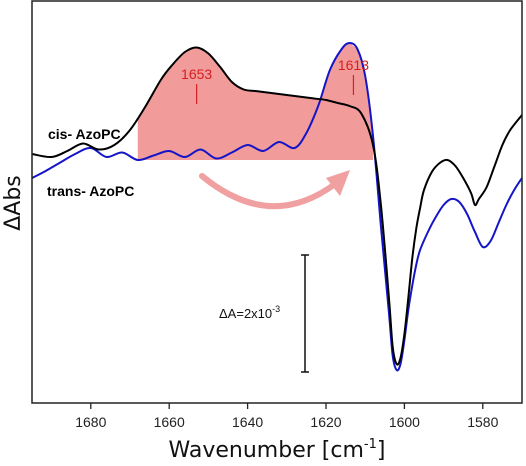 This screenshot has width=526, height=466. Describe the element at coordinates (169, 422) in the screenshot. I see `x-tick-label-1660: 1660` at that location.